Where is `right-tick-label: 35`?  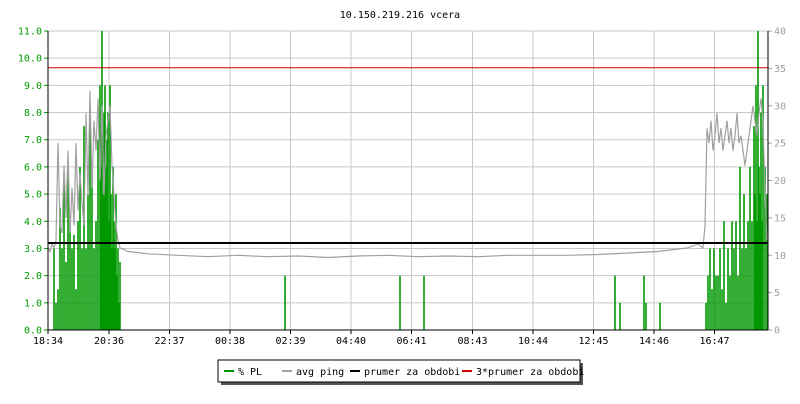
right-tick-label: 35 is located at coordinates (780, 69).